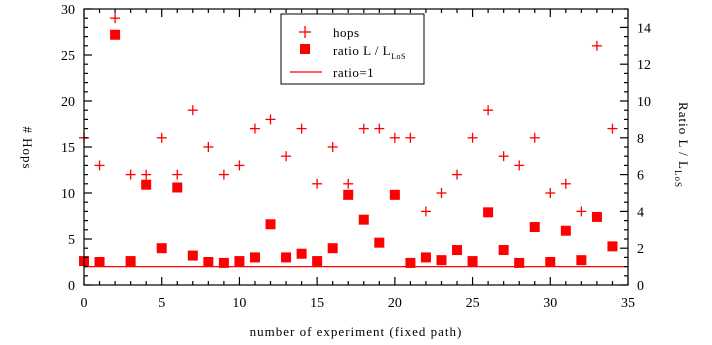 This screenshot has width=712, height=345. Describe the element at coordinates (68, 56) in the screenshot. I see `y-left-tick-label: 25` at that location.